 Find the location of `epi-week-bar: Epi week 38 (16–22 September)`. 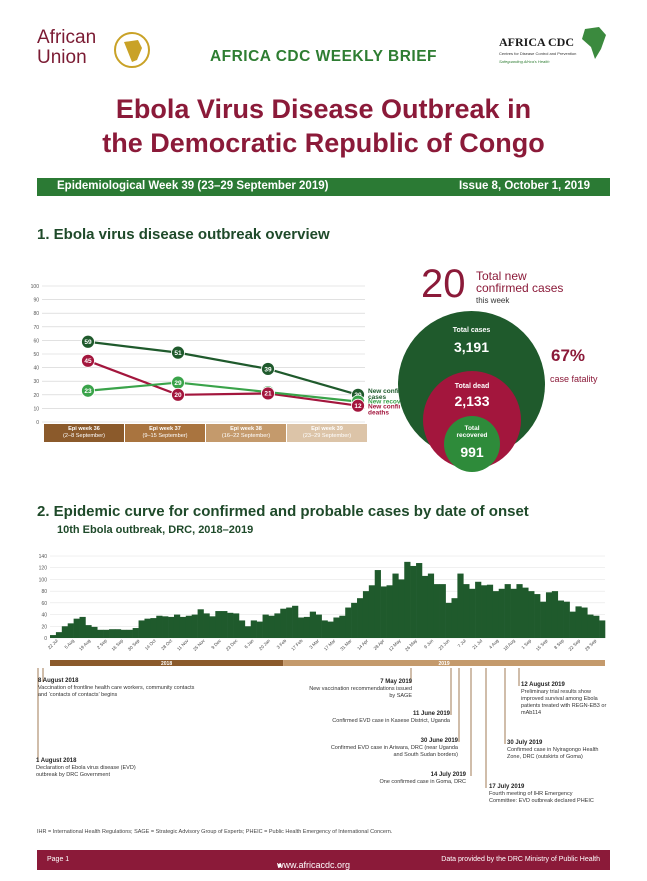

epi-week-bar: Epi week 38 (16–22 September) is located at coordinates (246, 433).